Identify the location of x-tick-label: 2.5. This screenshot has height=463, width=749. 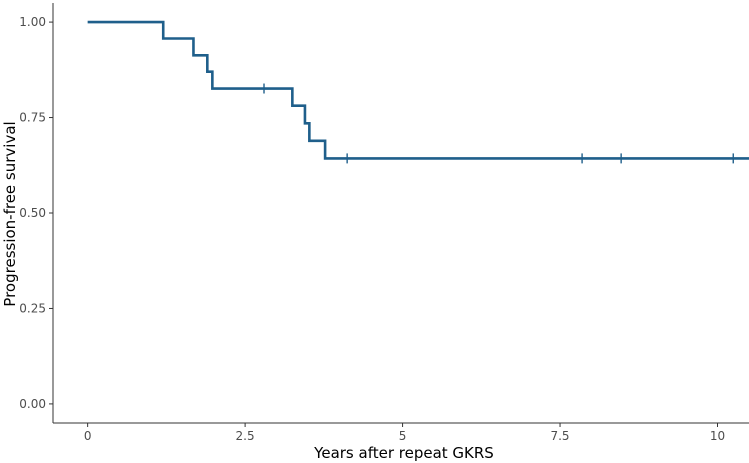
(245, 436).